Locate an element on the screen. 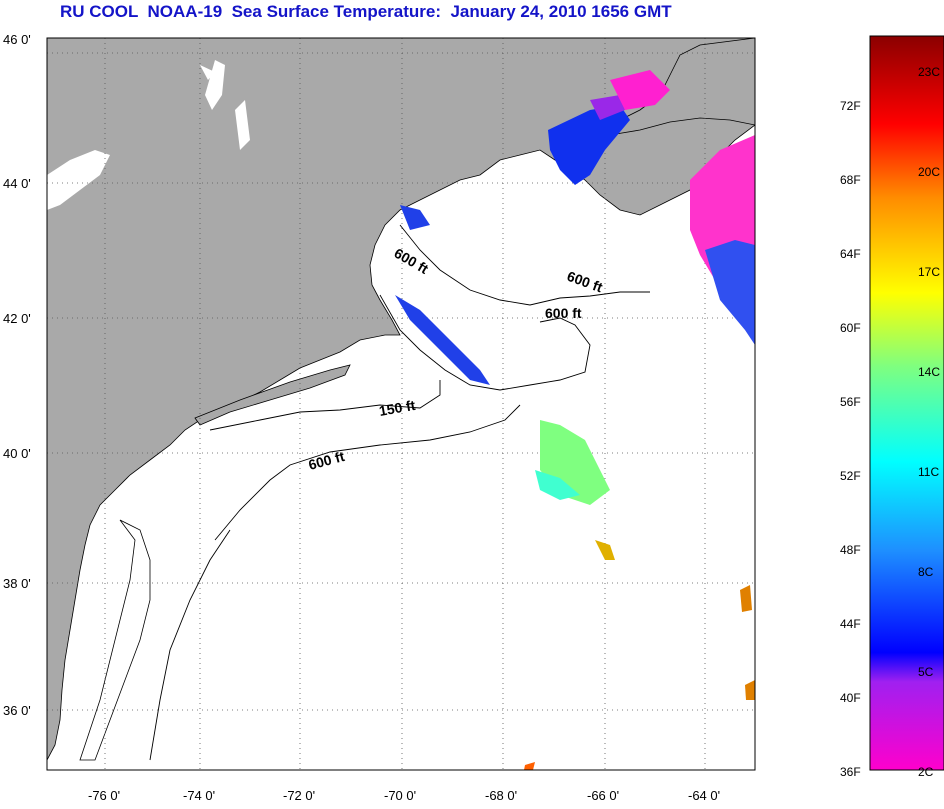 The image size is (944, 809). colorbar-c-label: 2C is located at coordinates (926, 772).